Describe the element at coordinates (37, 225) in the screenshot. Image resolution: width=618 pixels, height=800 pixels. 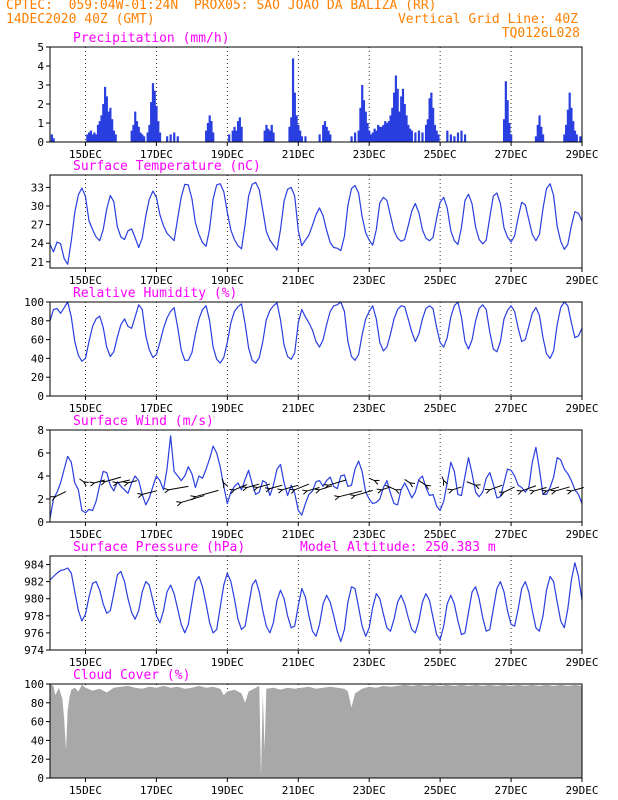
I see `y-tick-label: 27` at that location.